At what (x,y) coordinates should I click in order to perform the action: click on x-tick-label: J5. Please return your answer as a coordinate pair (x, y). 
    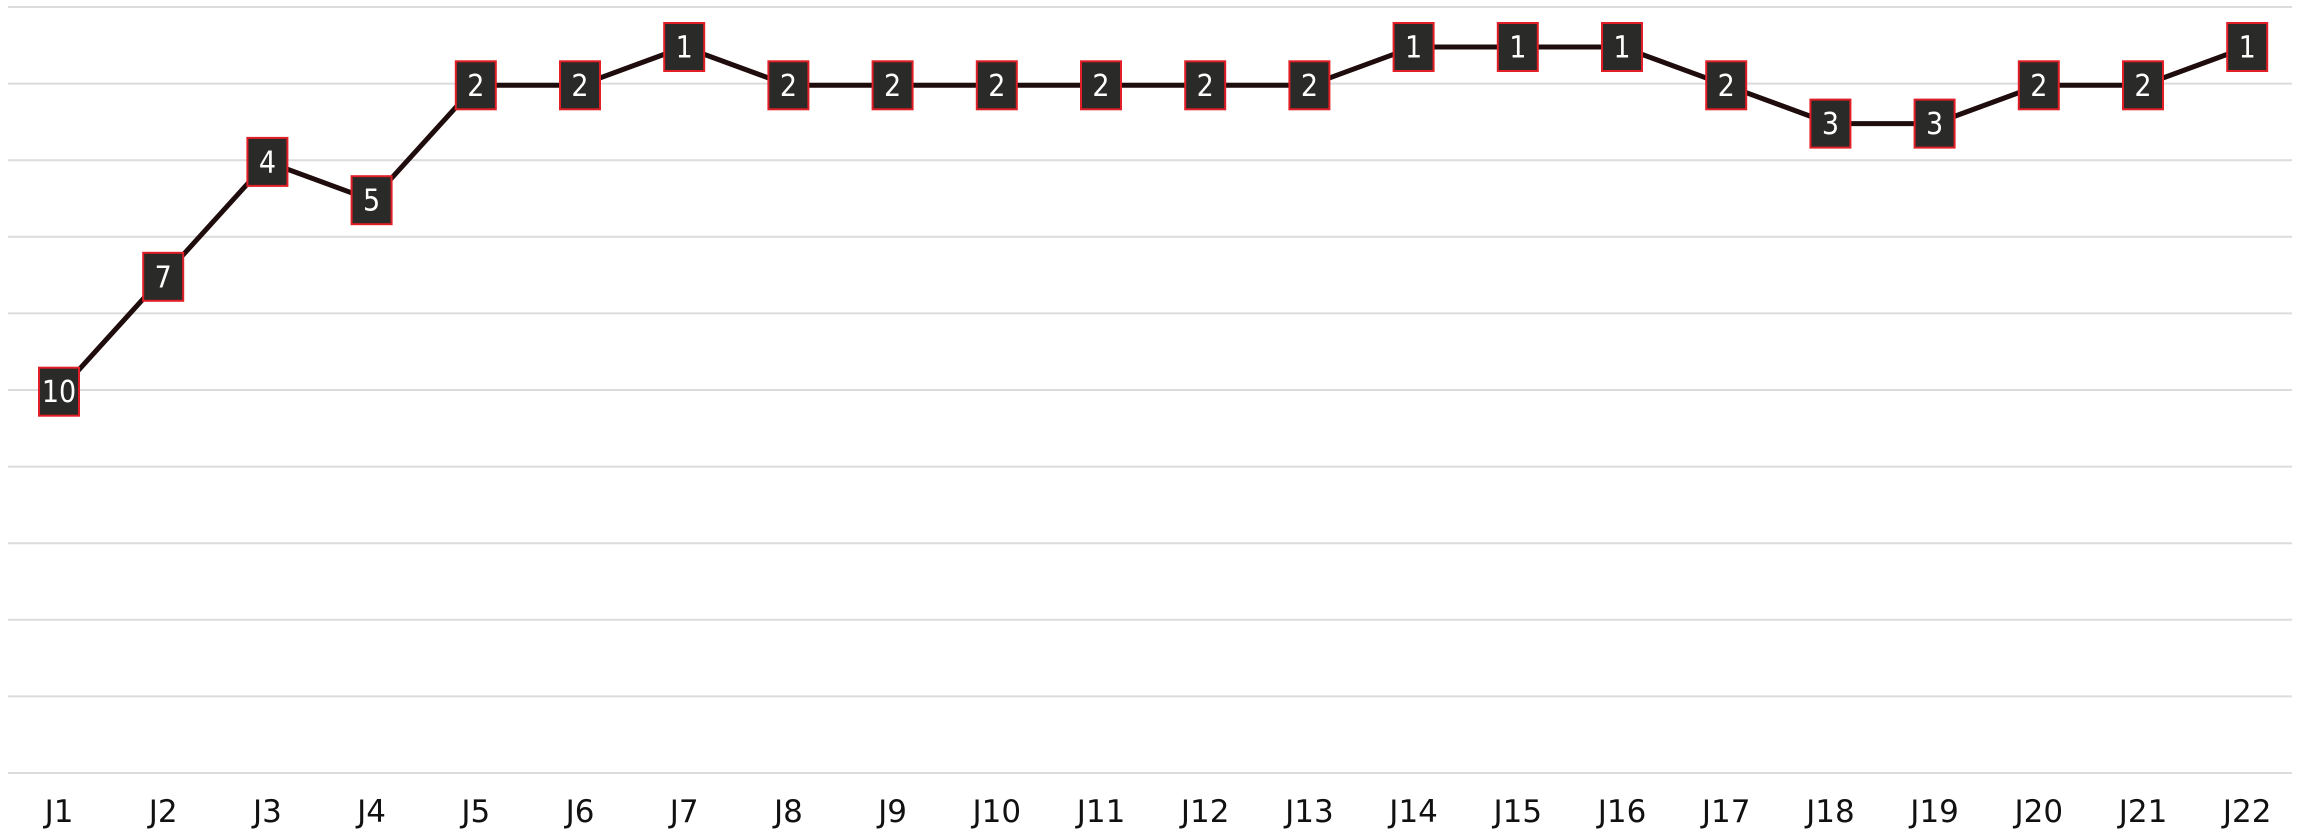
    Looking at the image, I should click on (474, 812).